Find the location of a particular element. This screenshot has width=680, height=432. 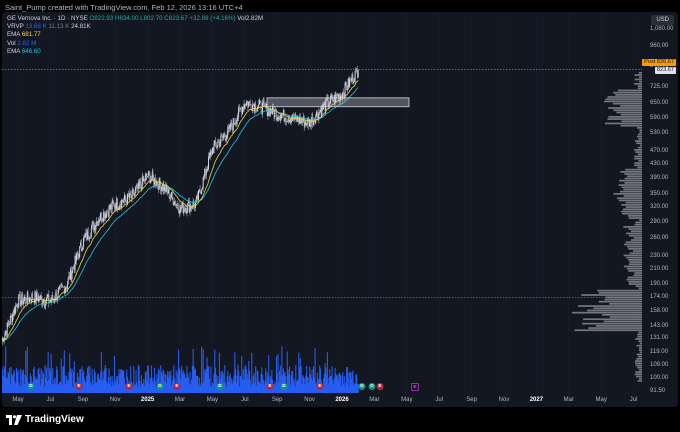

price-axis-label: 590.00 is located at coordinates (659, 117).